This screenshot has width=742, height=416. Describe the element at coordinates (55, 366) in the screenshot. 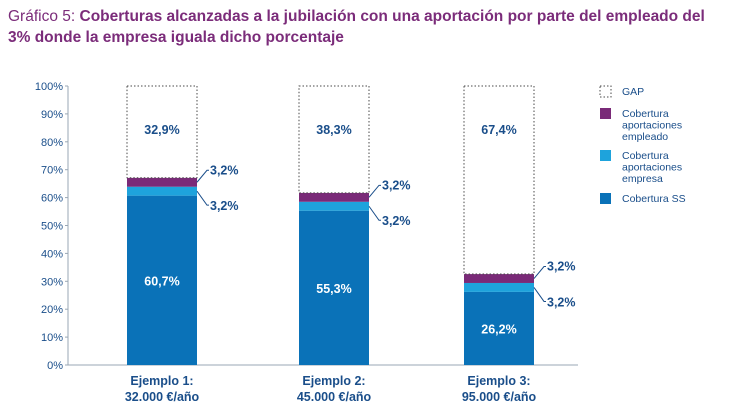

I see `y-tick-label: 0%` at that location.